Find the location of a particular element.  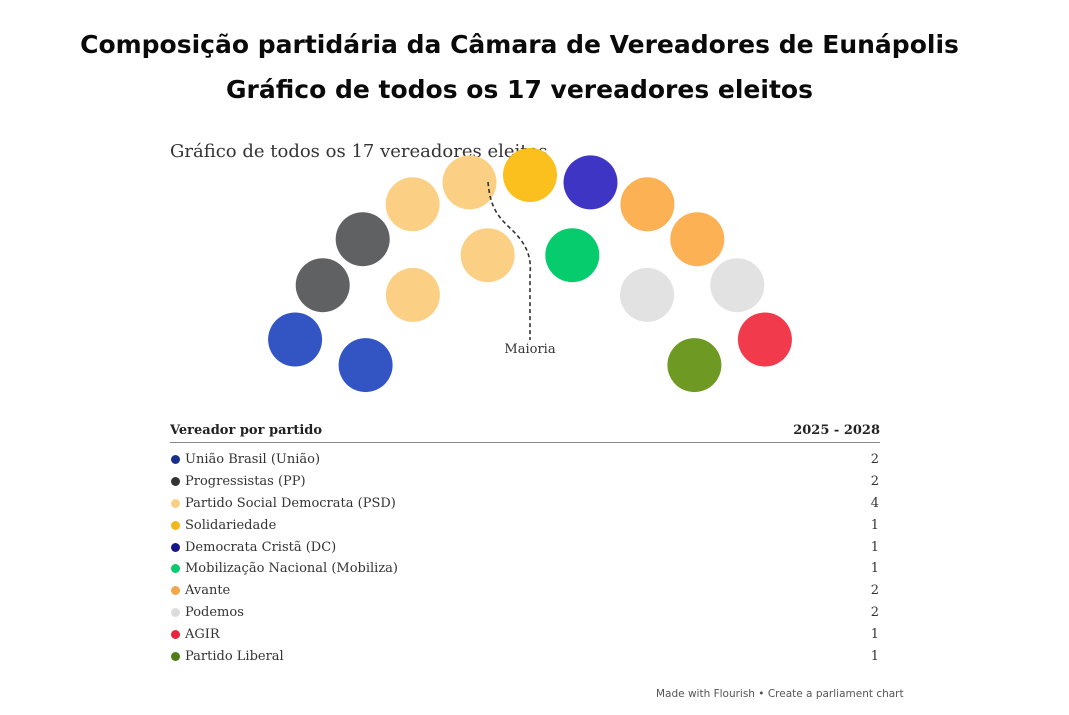

party-name: União Brasil (União) is located at coordinates (253, 460).